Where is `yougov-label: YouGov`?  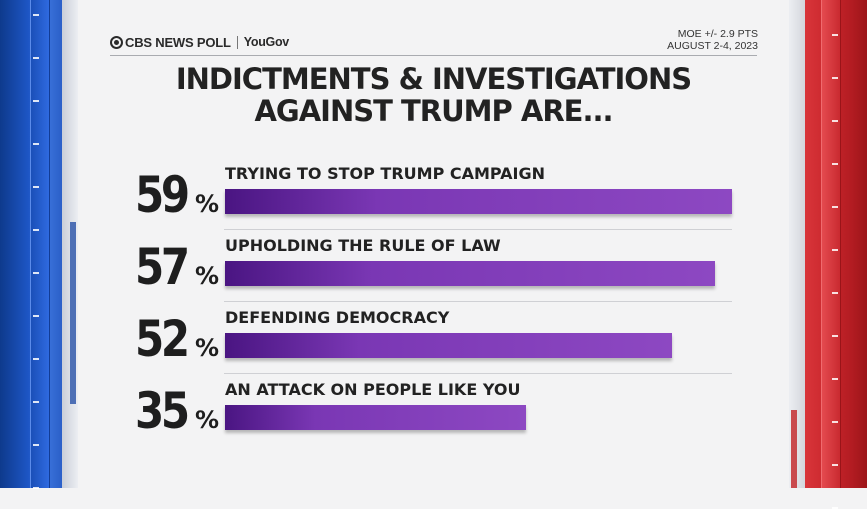 yougov-label: YouGov is located at coordinates (266, 42).